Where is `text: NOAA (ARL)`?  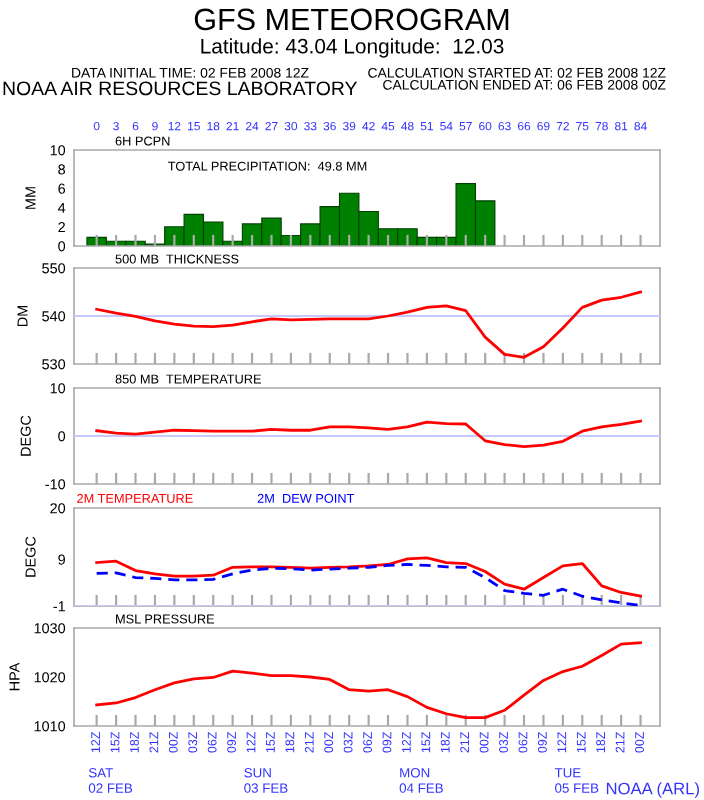 text: NOAA (ARL) is located at coordinates (652, 790).